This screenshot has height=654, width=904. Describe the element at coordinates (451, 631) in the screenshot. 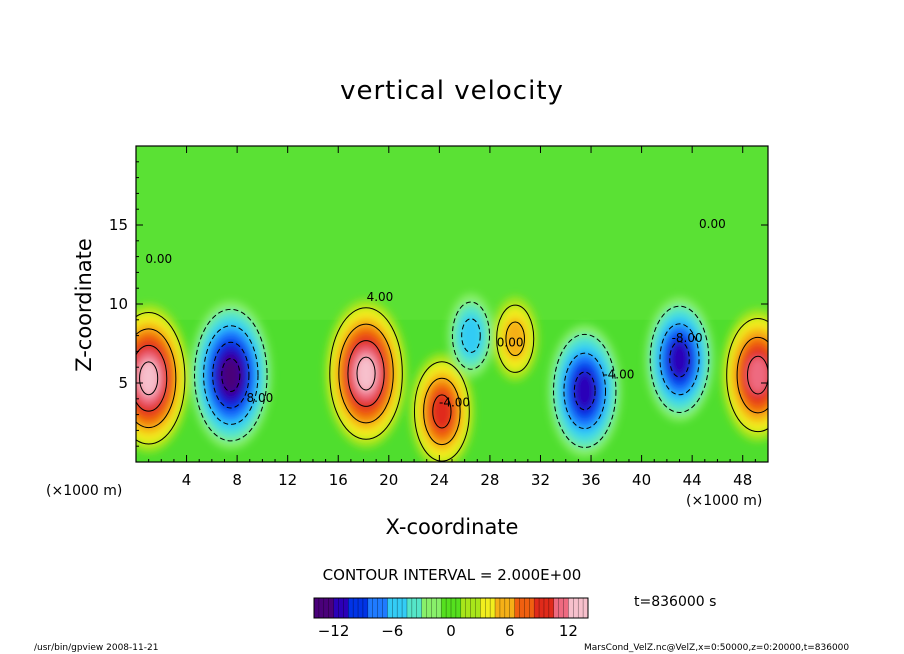

I see `colorbar-tick-label: 0` at that location.